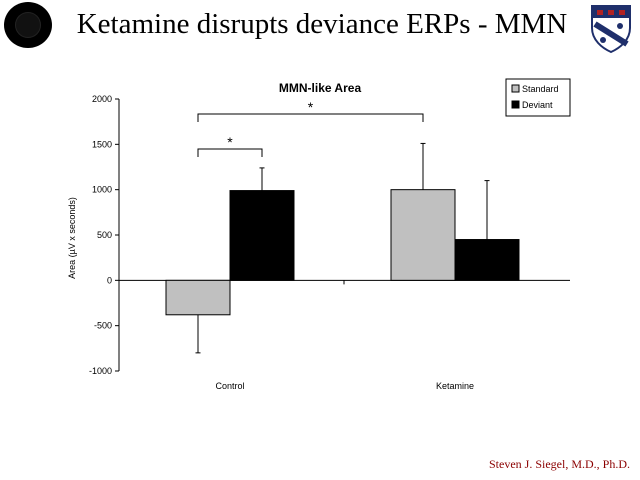  What do you see at coordinates (102, 190) in the screenshot?
I see `y-tick-label: 1000` at bounding box center [102, 190].